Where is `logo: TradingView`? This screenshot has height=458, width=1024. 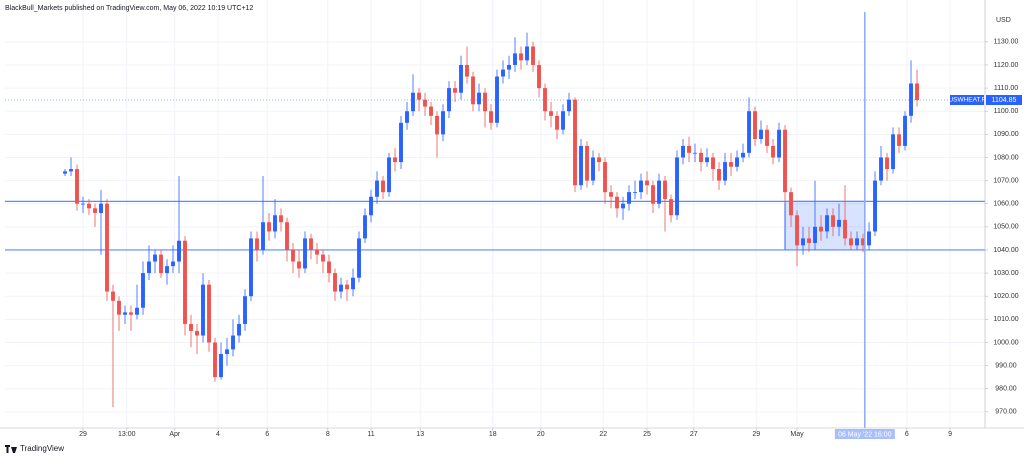 logo: TradingView is located at coordinates (34, 448).